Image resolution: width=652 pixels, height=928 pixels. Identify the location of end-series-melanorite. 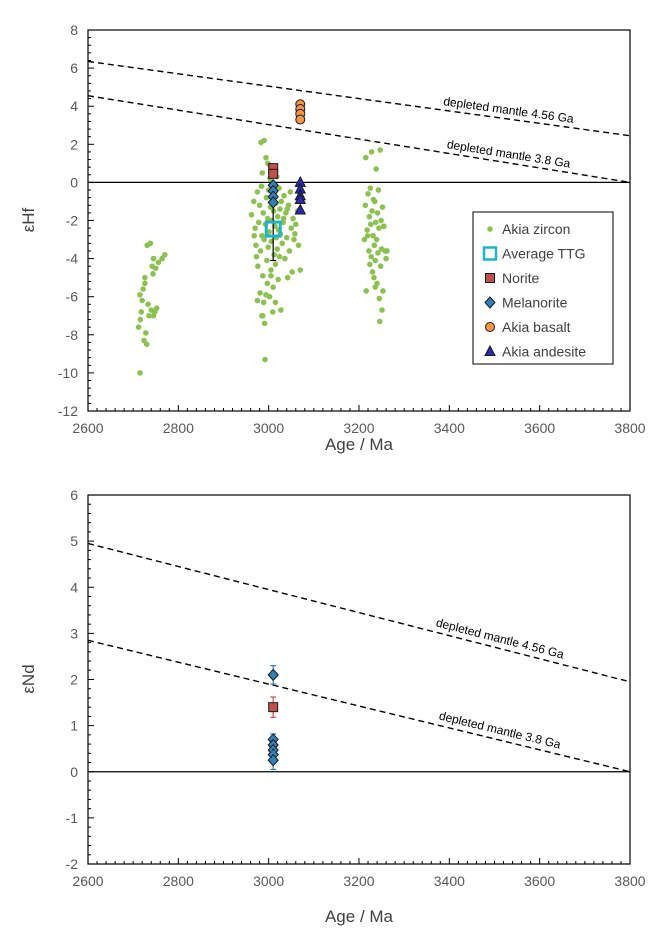
(273, 718).